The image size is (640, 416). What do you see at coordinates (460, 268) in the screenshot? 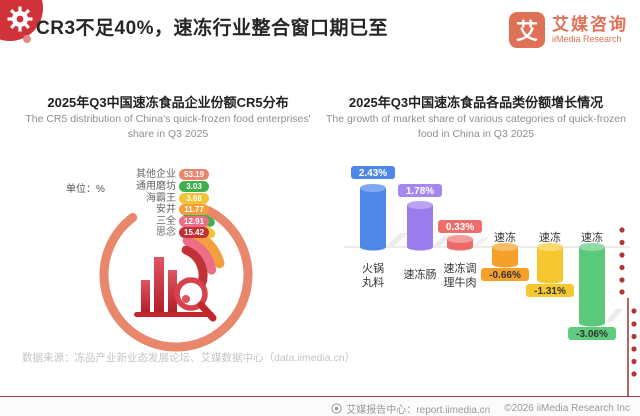
I see `category-label: 速冻调` at bounding box center [460, 268].